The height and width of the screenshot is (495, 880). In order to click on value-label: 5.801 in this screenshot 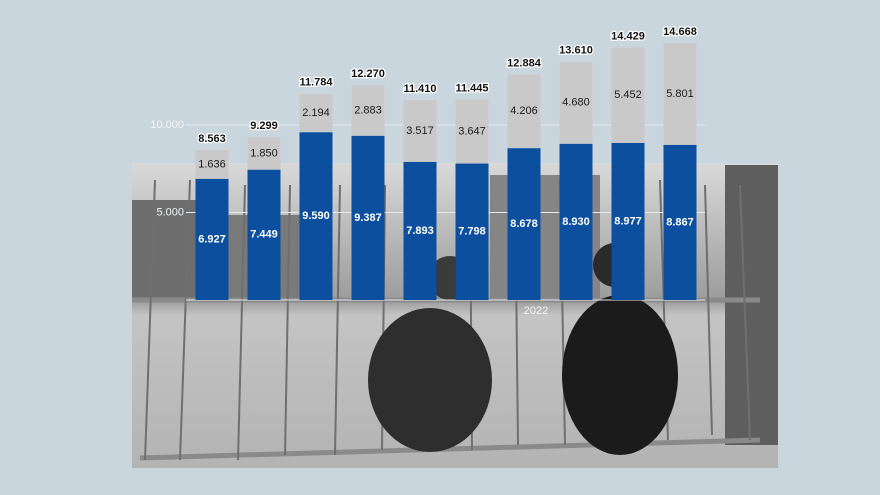, I will do `click(680, 94)`.